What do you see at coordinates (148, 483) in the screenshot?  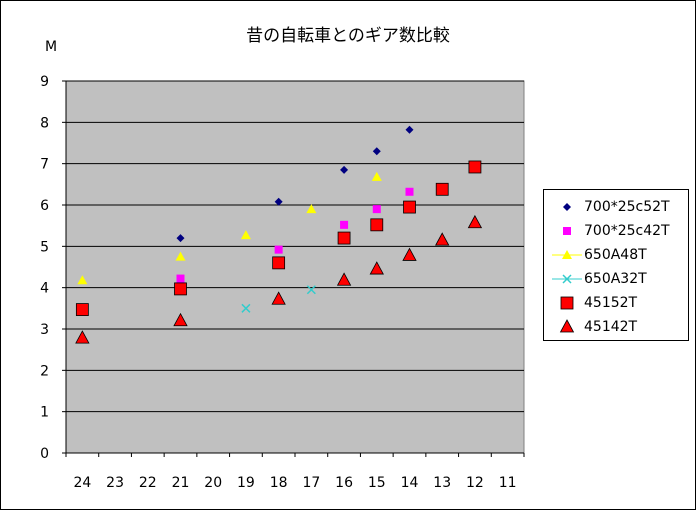 I see `x-tick-label: 22` at bounding box center [148, 483].